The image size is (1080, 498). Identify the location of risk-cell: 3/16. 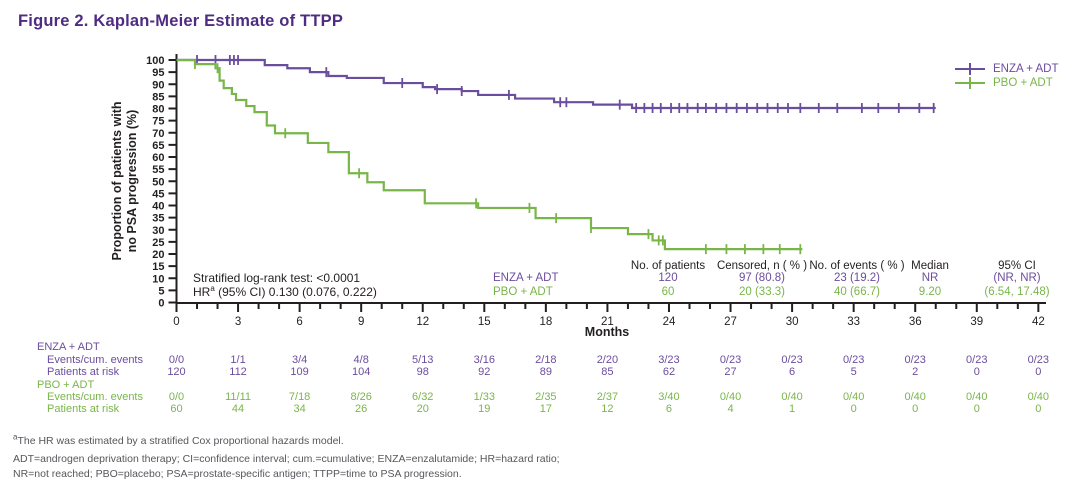
(484, 360).